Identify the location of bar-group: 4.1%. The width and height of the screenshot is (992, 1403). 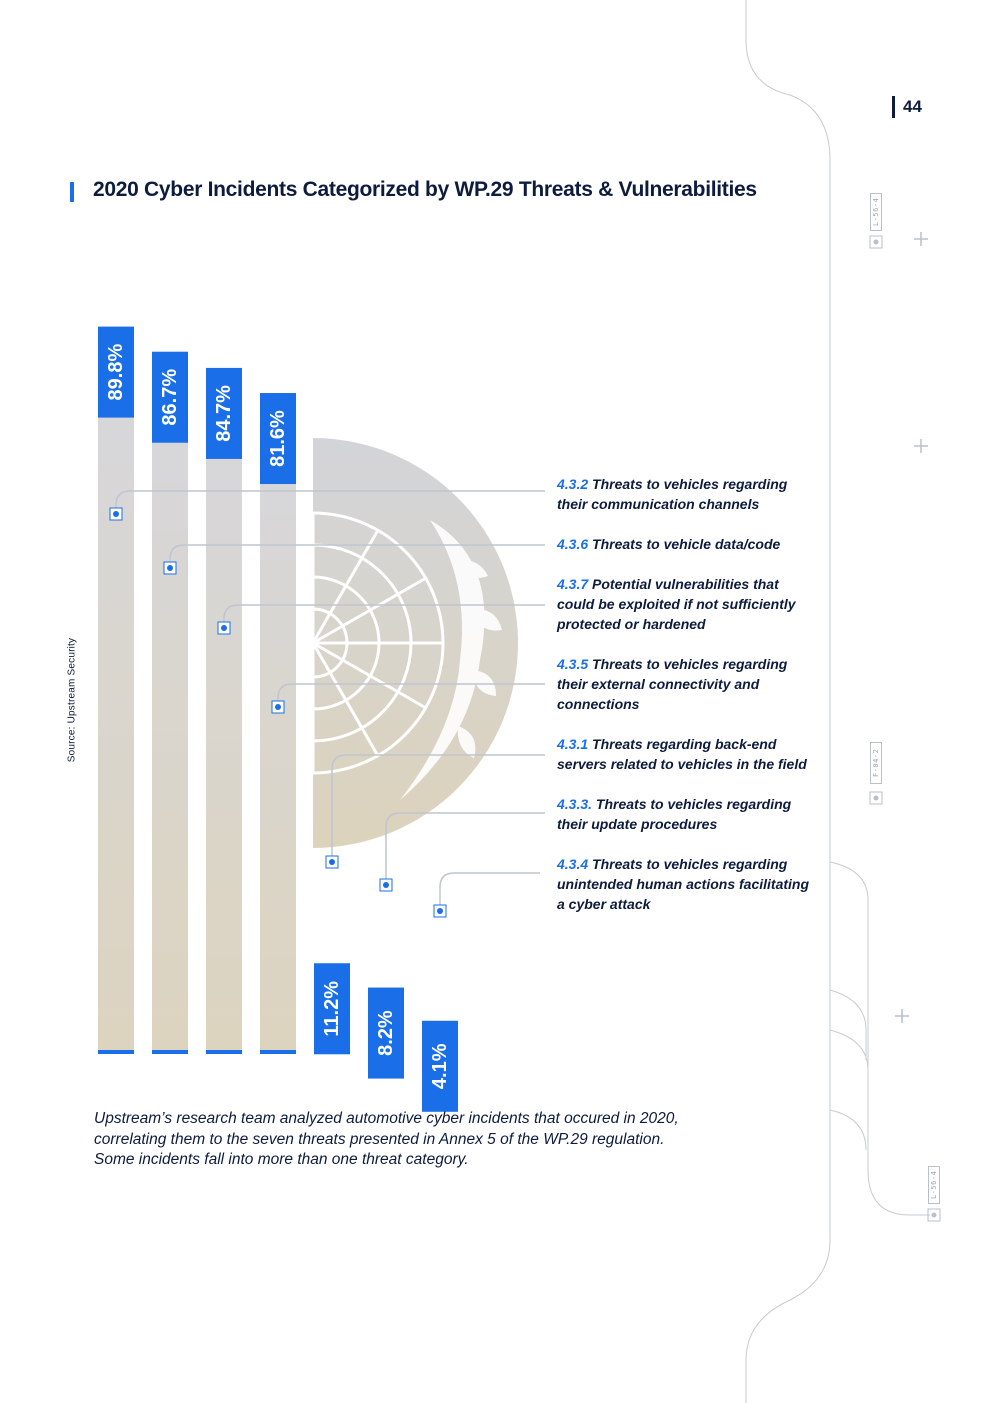
(440, 1066).